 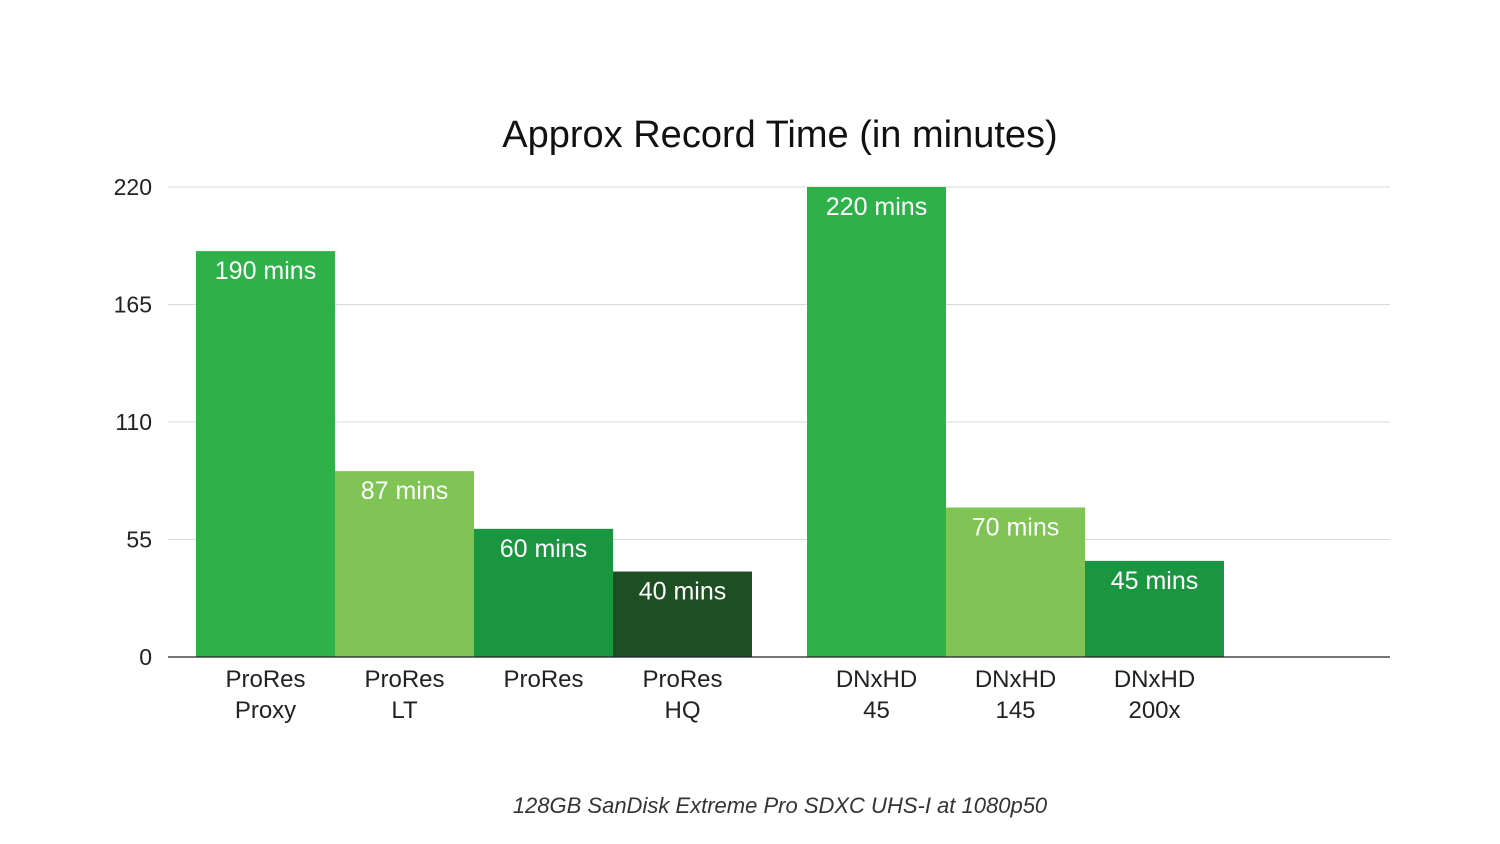 I want to click on x-tick-label: HQ, so click(x=683, y=710).